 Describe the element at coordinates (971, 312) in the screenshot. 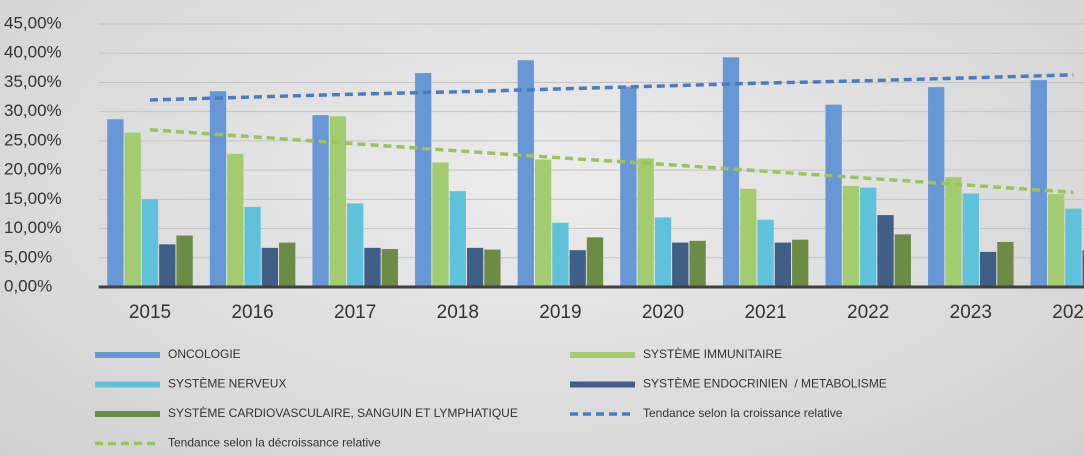

I see `x-tick-label: 2023` at that location.